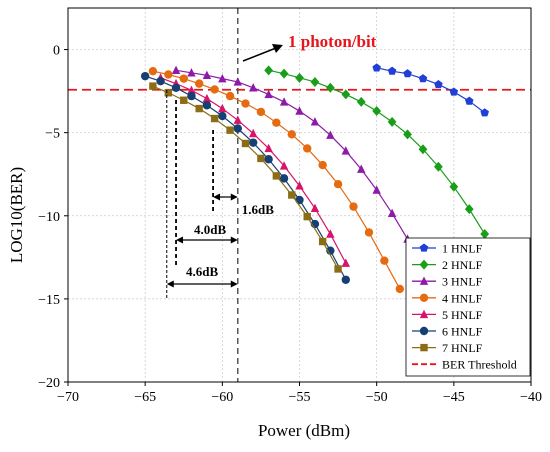  I want to click on legend-entry: 4 HNLF, so click(447, 298).